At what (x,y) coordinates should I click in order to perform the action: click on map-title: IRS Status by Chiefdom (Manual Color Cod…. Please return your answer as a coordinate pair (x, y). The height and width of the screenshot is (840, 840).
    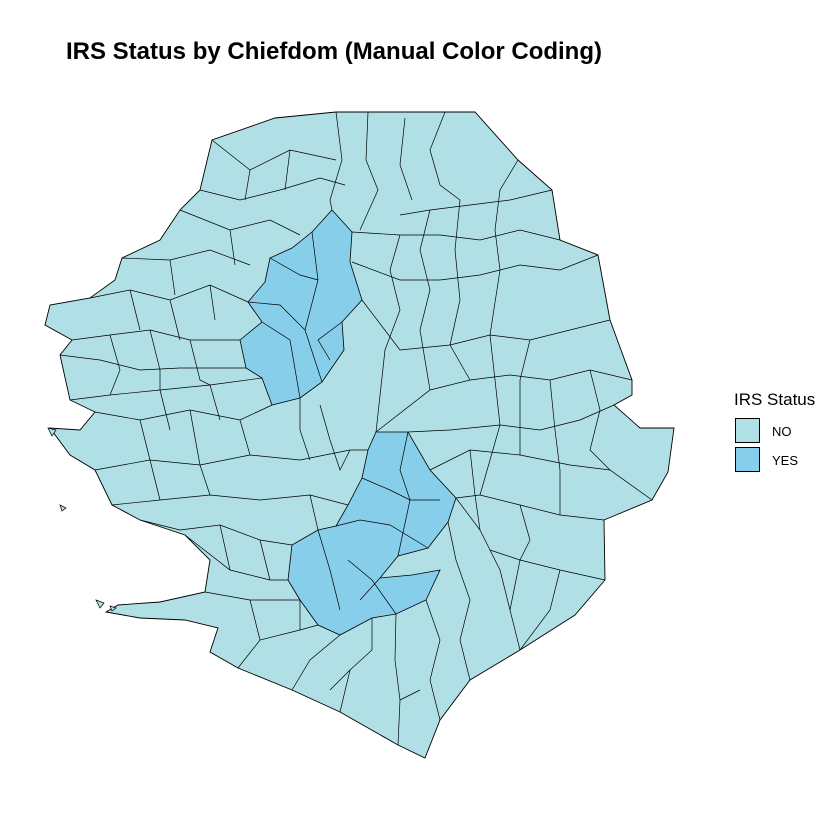
    Looking at the image, I should click on (334, 51).